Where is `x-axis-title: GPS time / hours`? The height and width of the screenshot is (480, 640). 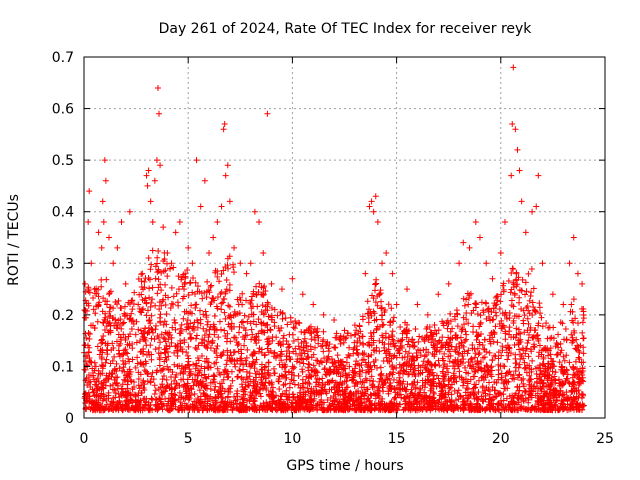
x-axis-title: GPS time / hours is located at coordinates (344, 466).